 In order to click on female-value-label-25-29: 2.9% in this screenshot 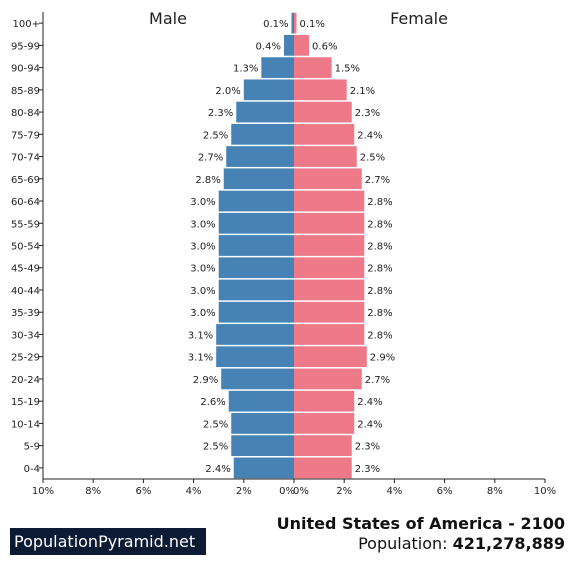, I will do `click(382, 358)`.